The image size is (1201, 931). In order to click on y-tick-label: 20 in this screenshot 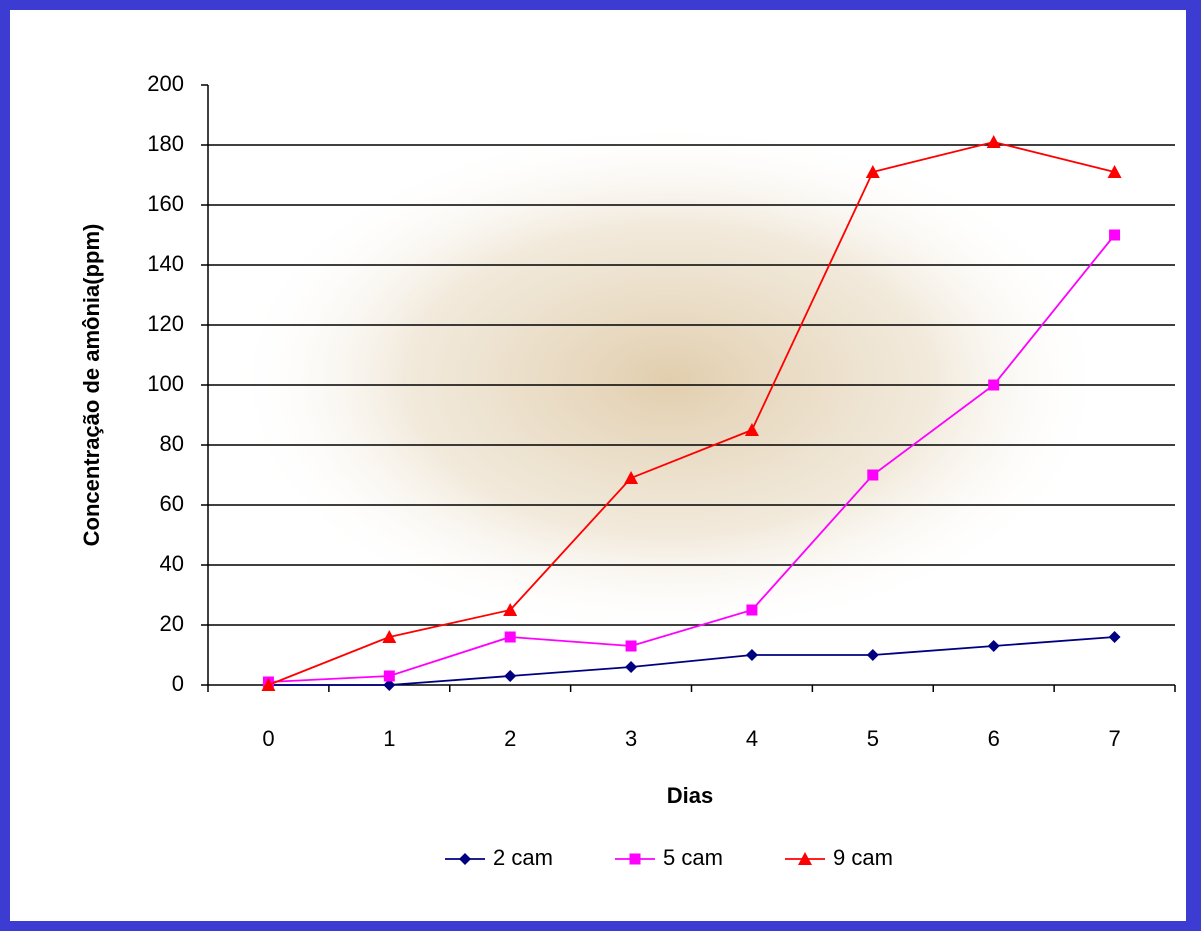, I will do `click(172, 623)`.